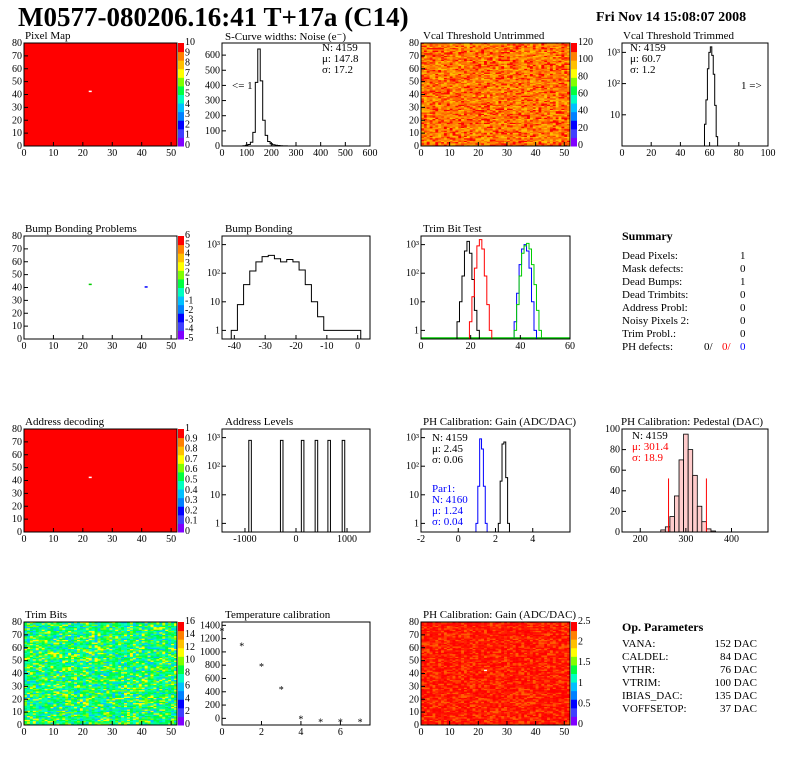  I want to click on colorbar-label: 9, so click(187, 52).